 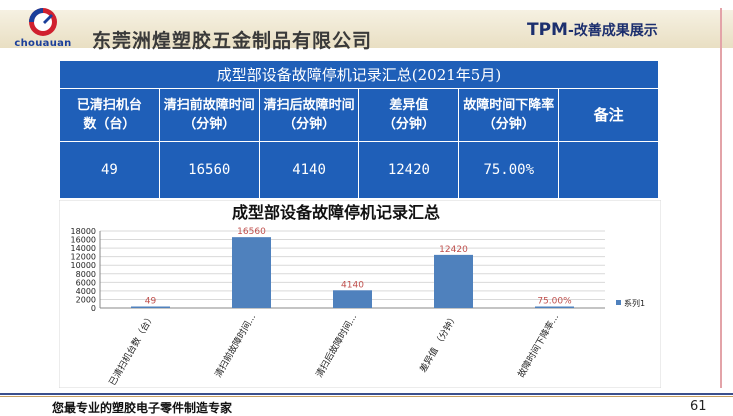 I want to click on slide-header: chouauan 东莞洲煌塑胶五金制品有限公司 TPM-改善成果展示, so click(x=366, y=29).